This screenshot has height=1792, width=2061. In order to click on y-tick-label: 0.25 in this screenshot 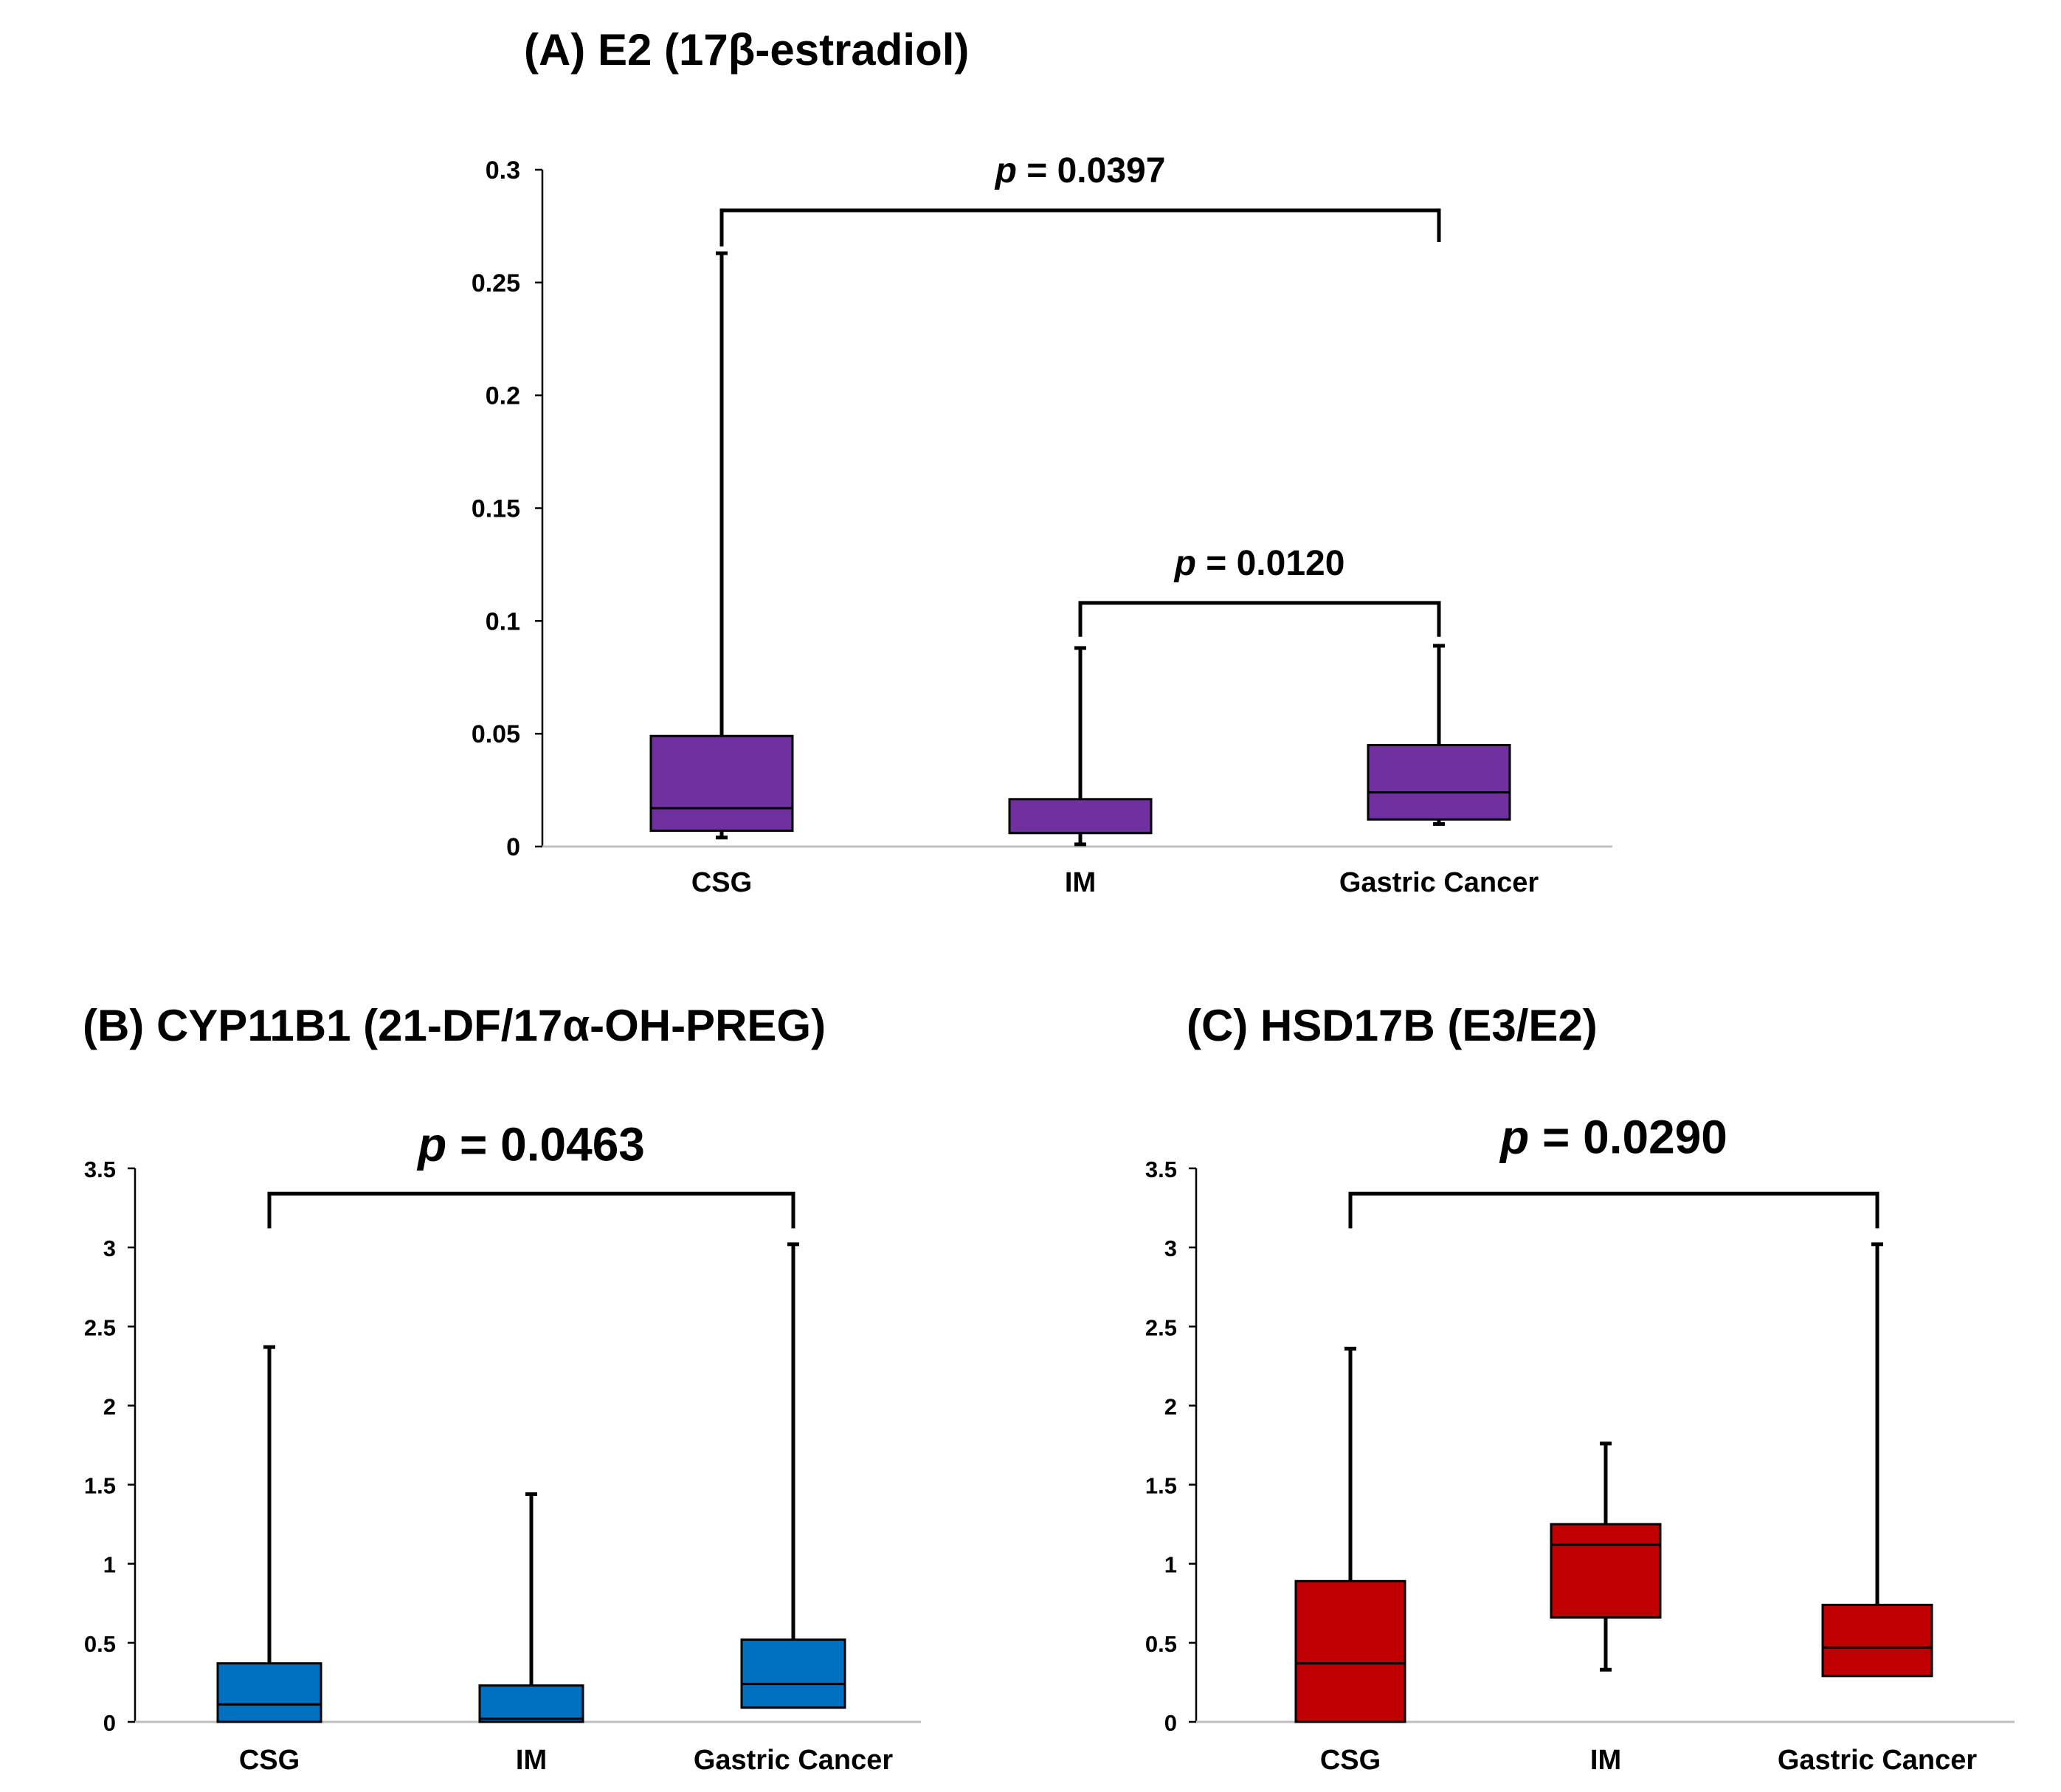, I will do `click(496, 283)`.